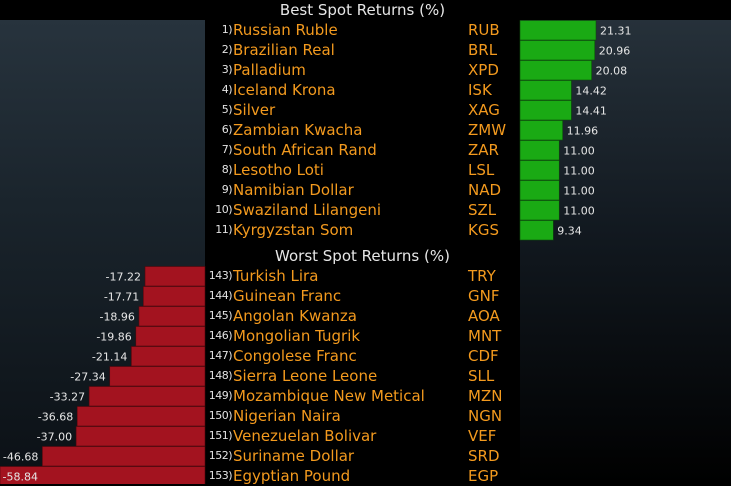 Image resolution: width=731 pixels, height=486 pixels. Describe the element at coordinates (294, 456) in the screenshot. I see `currency-name: Suriname Dollar` at that location.